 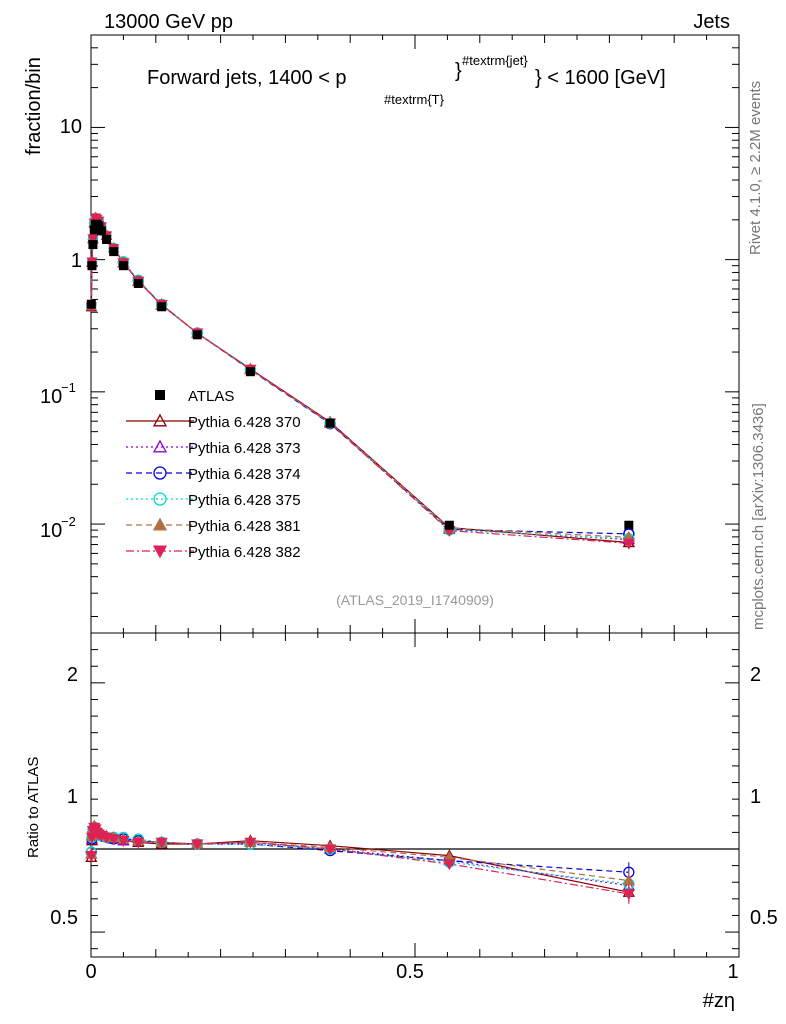 What do you see at coordinates (414, 99) in the screenshot?
I see `svg-text: #textrm{T}` at bounding box center [414, 99].